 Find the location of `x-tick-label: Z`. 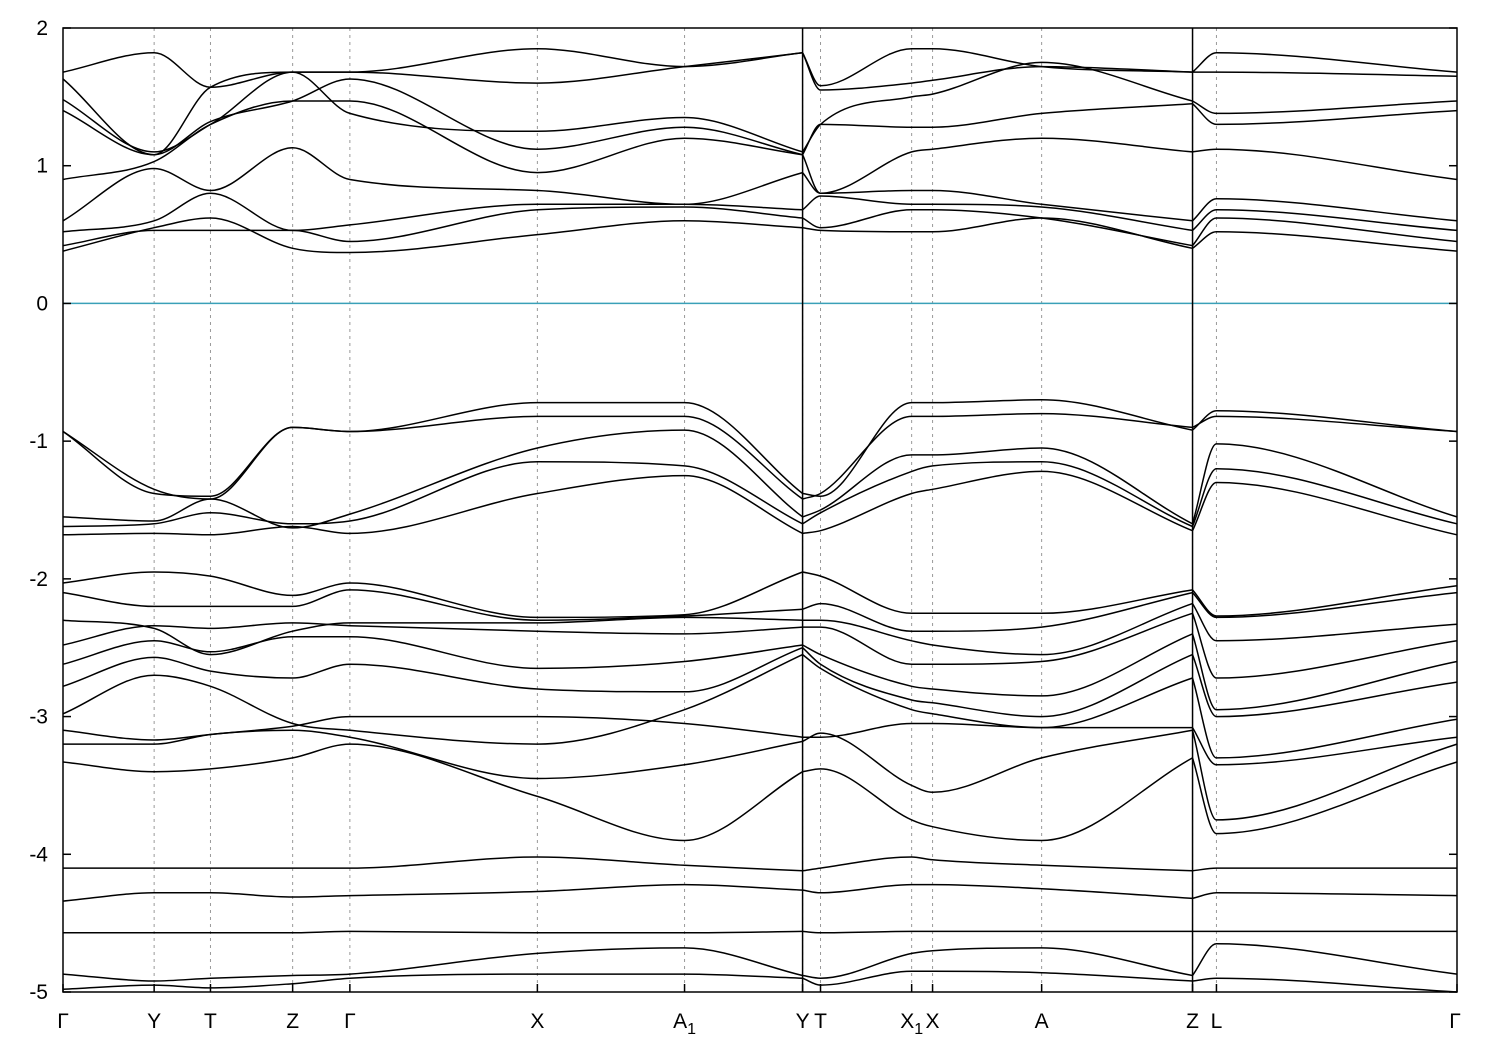

x-tick-label: Z is located at coordinates (1192, 1021).